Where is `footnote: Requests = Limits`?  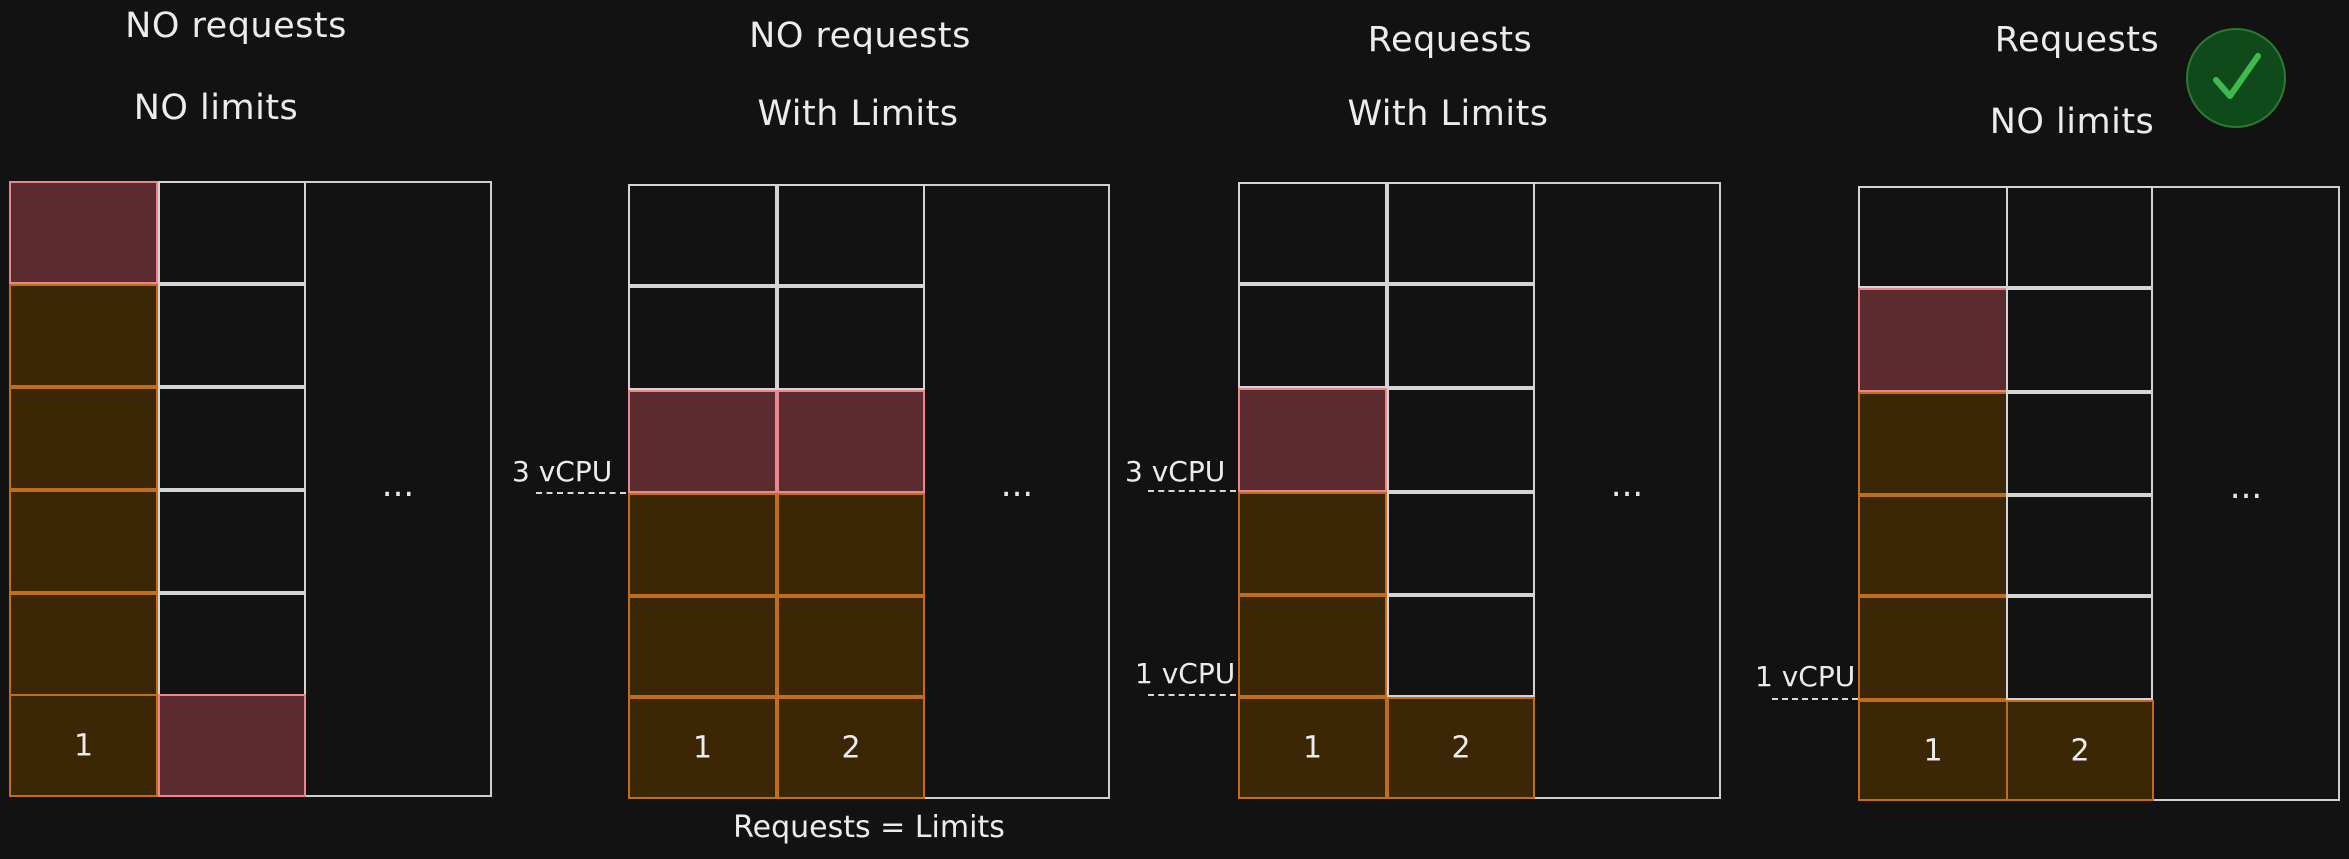
footnote: Requests = Limits is located at coordinates (869, 827).